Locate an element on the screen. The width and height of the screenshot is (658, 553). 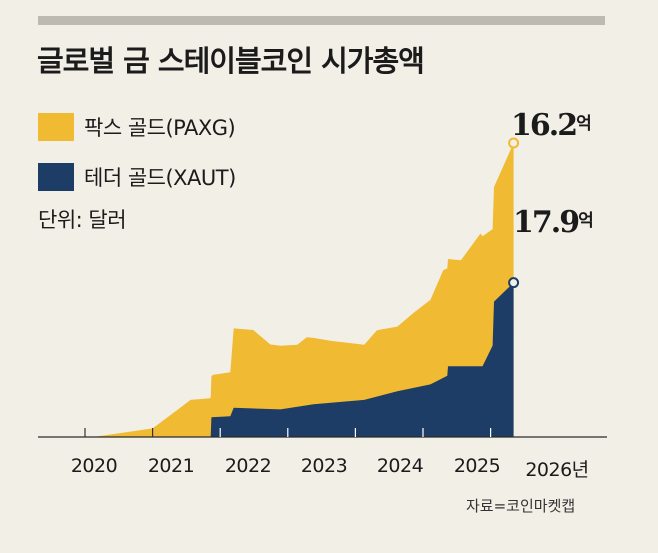
legend-label-paxg: 팍스 골드(PAXG) is located at coordinates (160, 128).